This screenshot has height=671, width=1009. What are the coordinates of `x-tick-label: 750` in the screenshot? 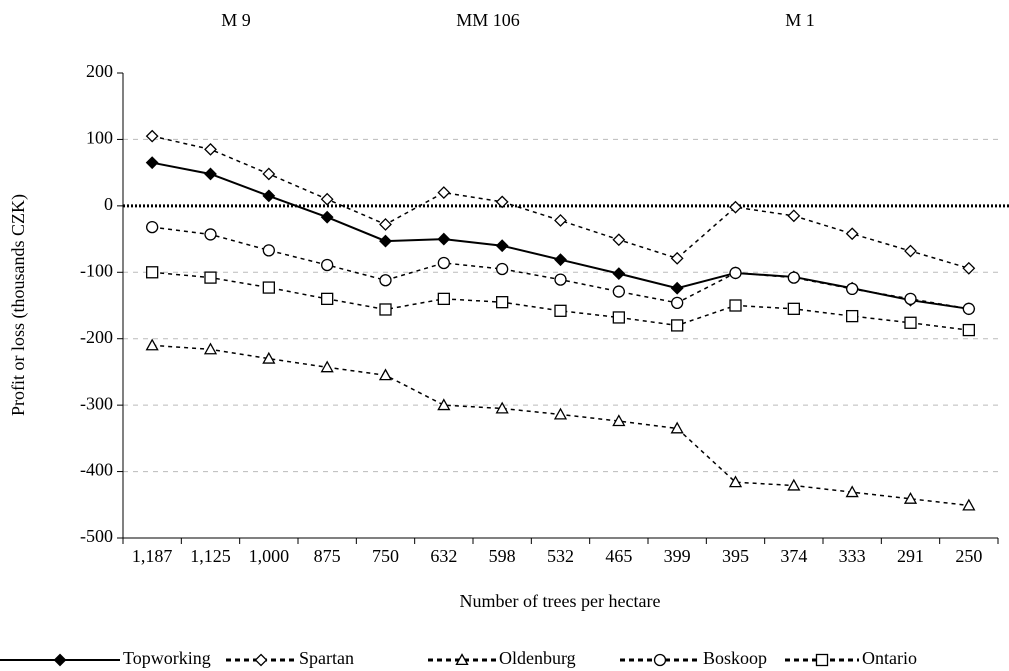 It's located at (385, 556).